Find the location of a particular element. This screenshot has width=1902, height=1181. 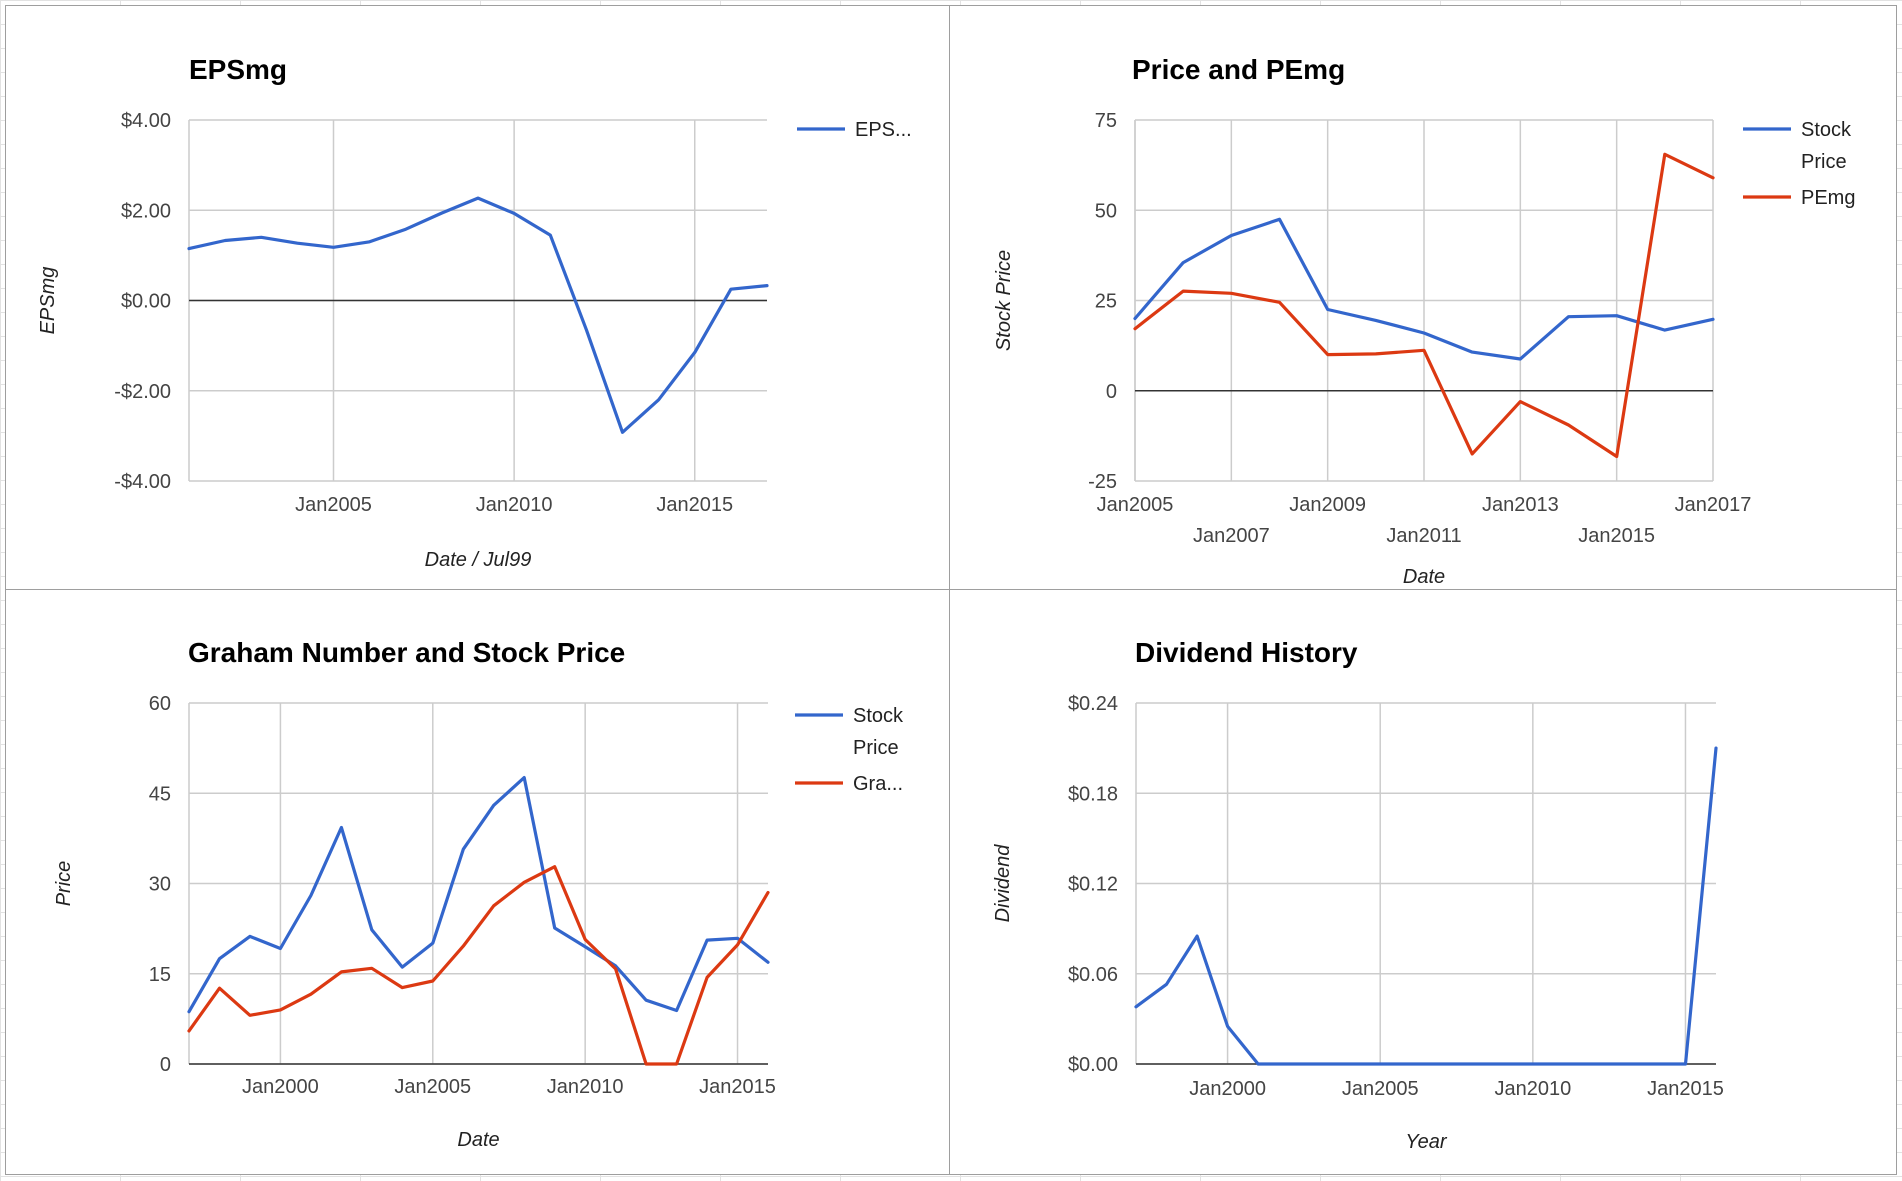

y-axis-title: EPSmg is located at coordinates (48, 301).